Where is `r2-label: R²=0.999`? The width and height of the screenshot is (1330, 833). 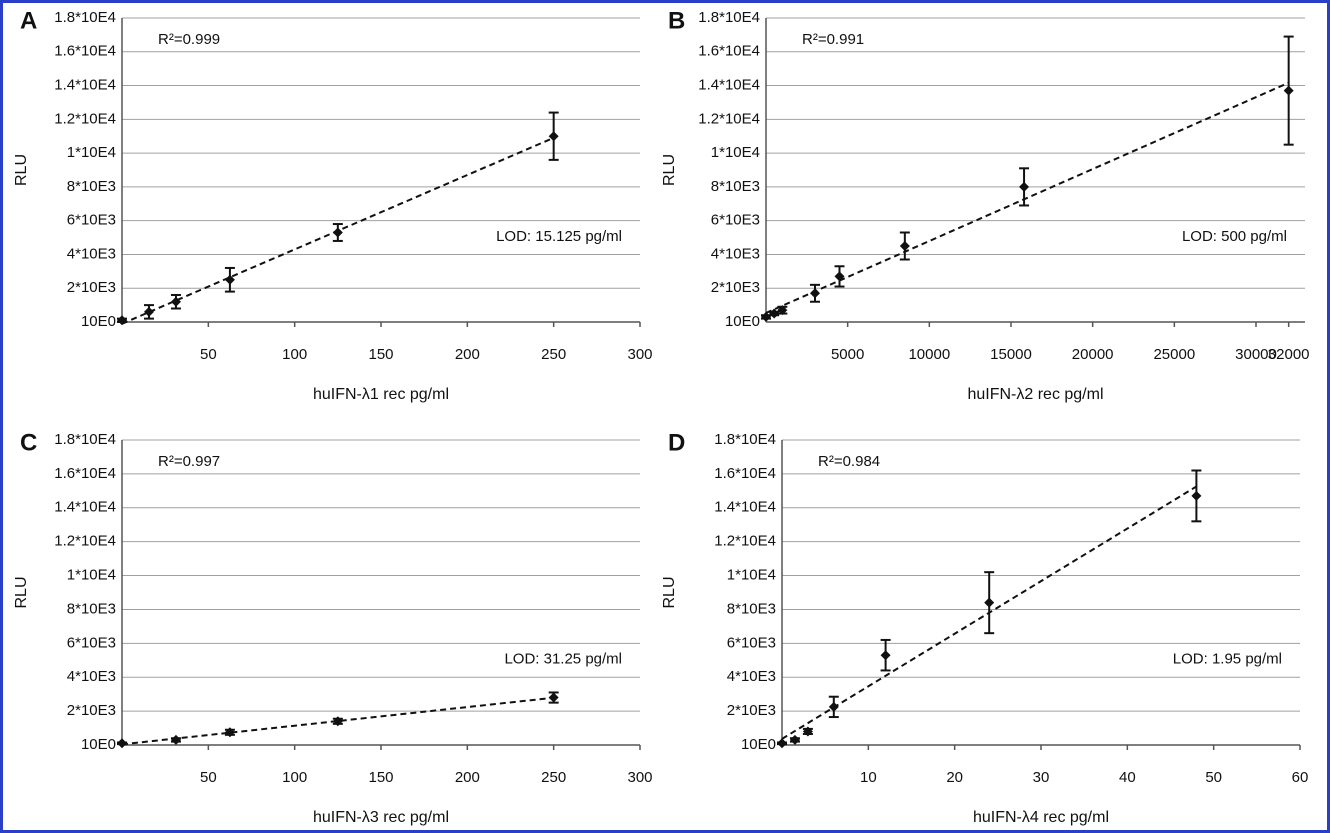 r2-label: R²=0.999 is located at coordinates (189, 39).